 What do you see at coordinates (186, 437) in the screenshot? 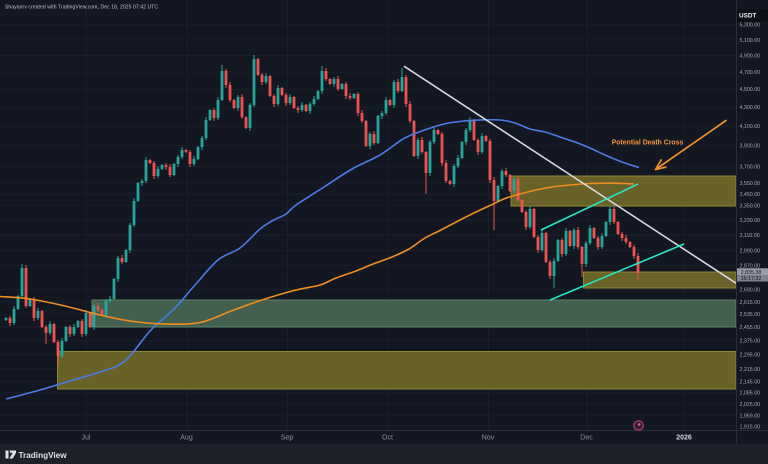
I see `svg-text: Aug` at bounding box center [186, 437].